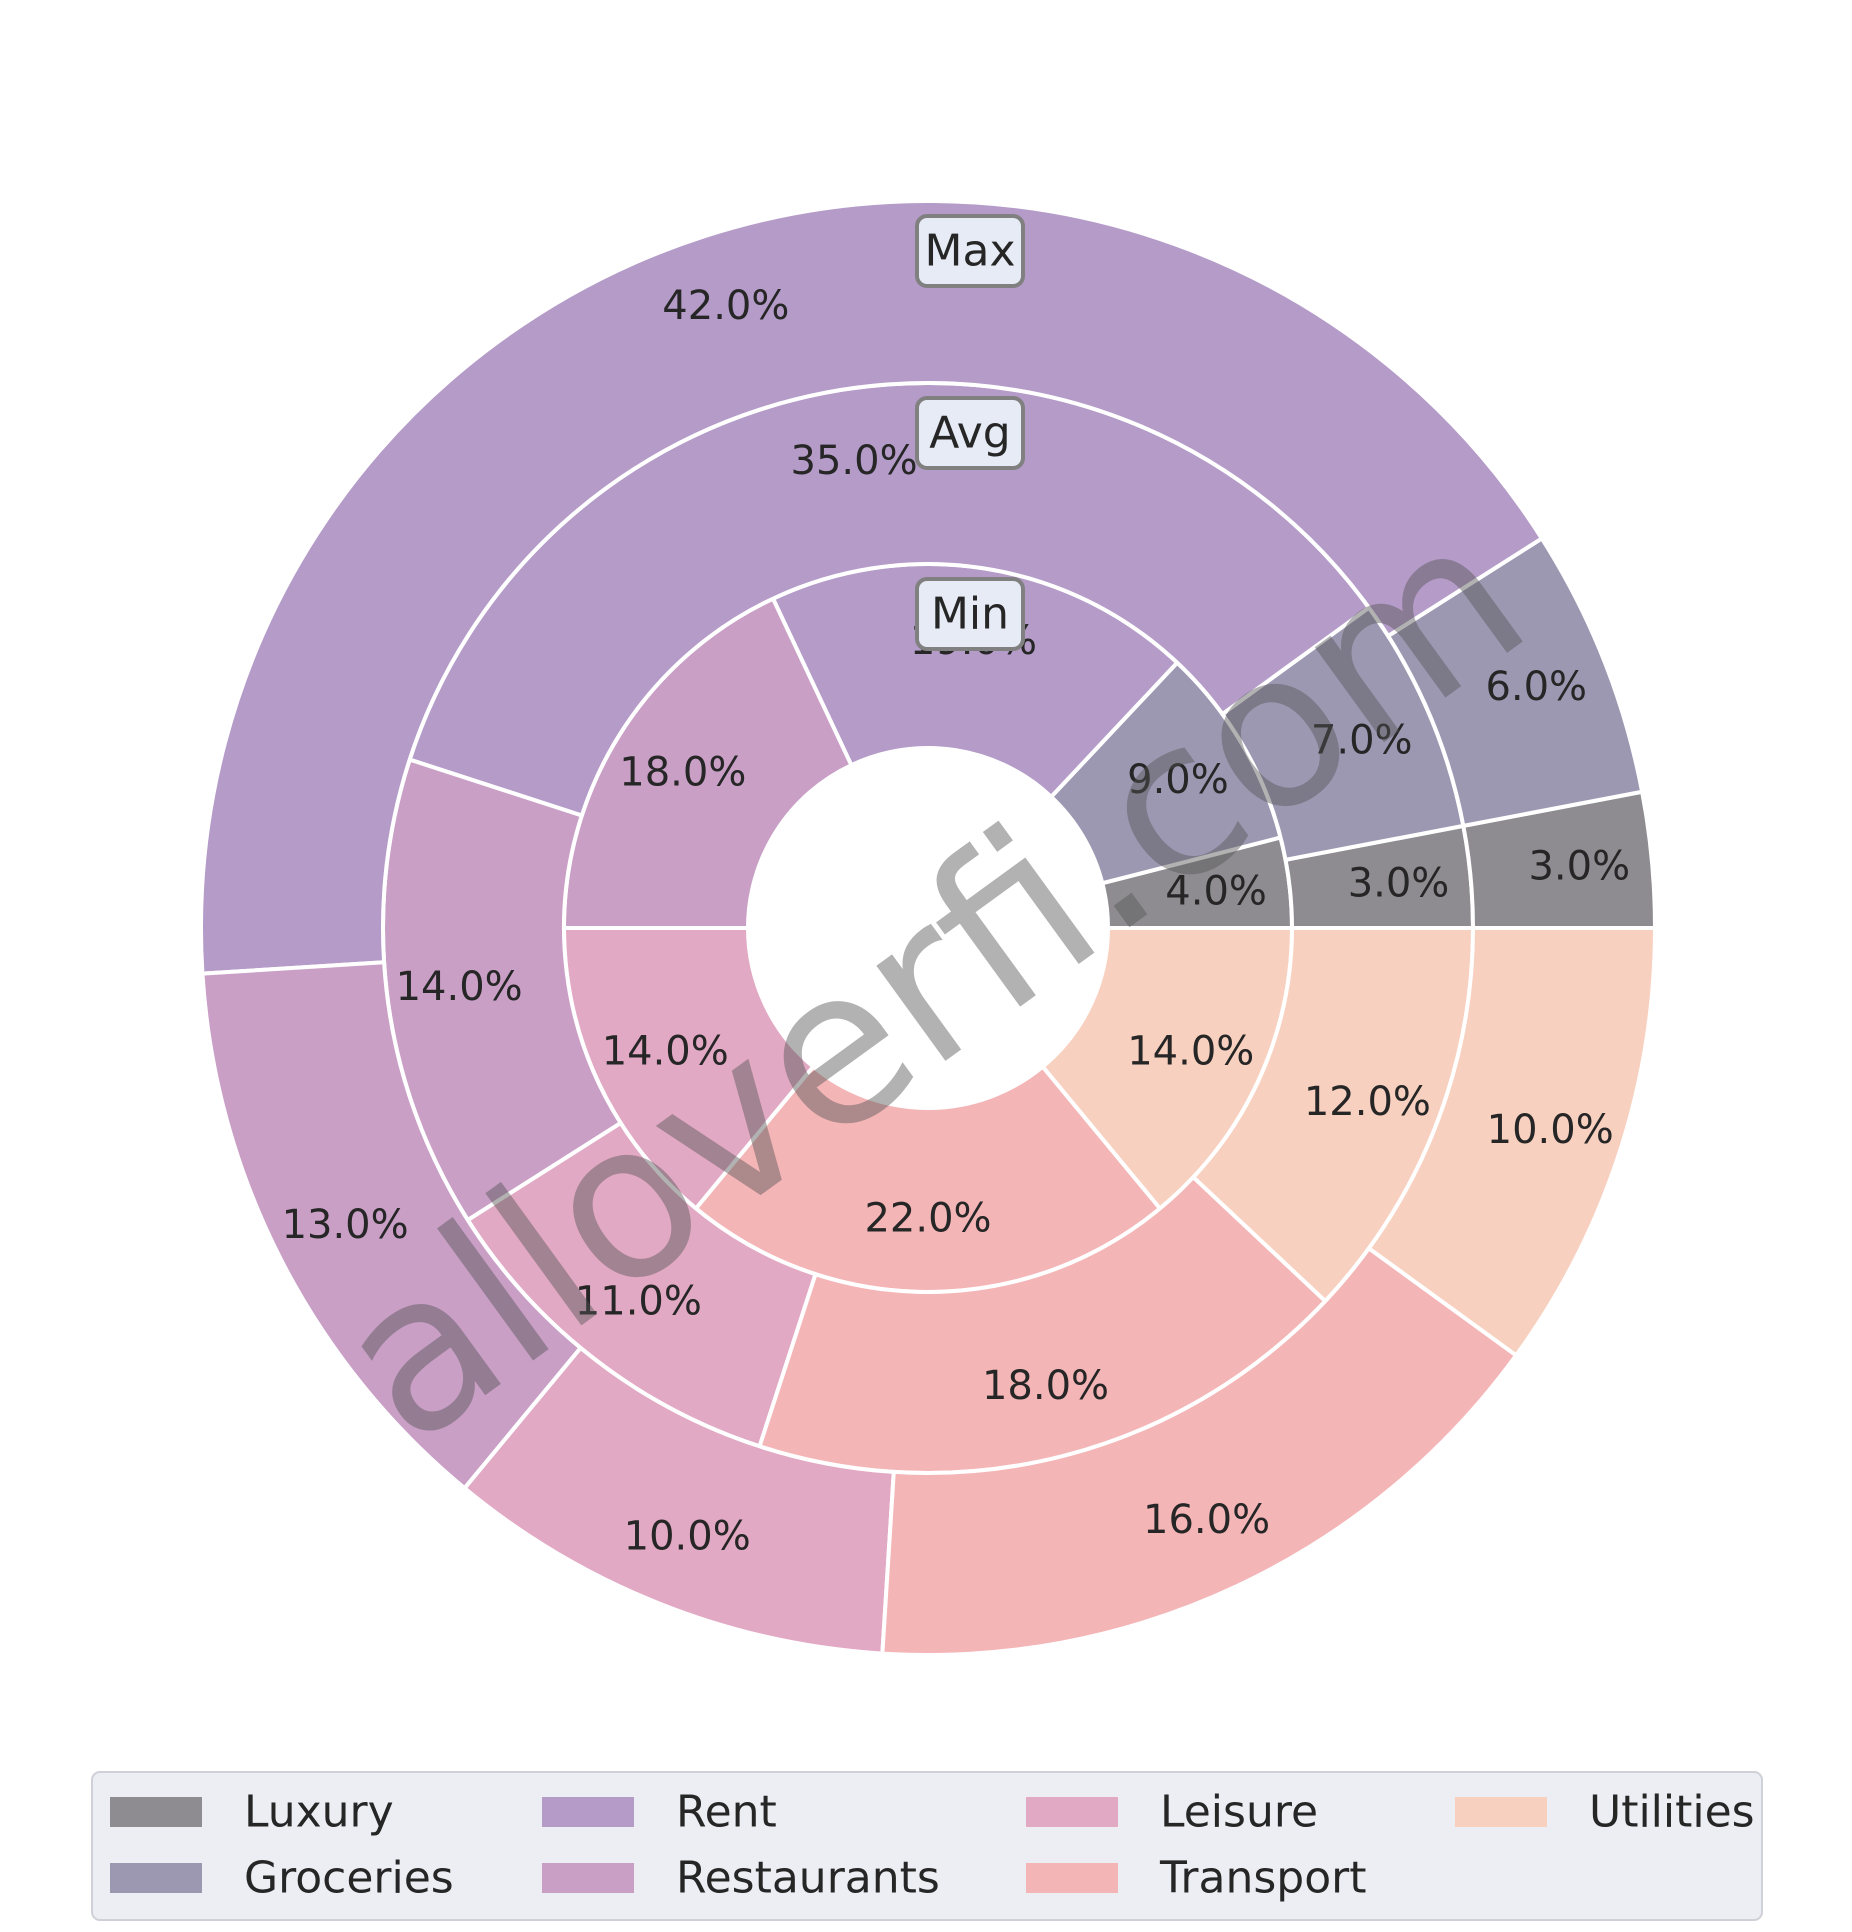 This screenshot has width=1852, height=1932. What do you see at coordinates (1362, 740) in the screenshot?
I see `pct-label-avg-groceries: 7.0%` at bounding box center [1362, 740].